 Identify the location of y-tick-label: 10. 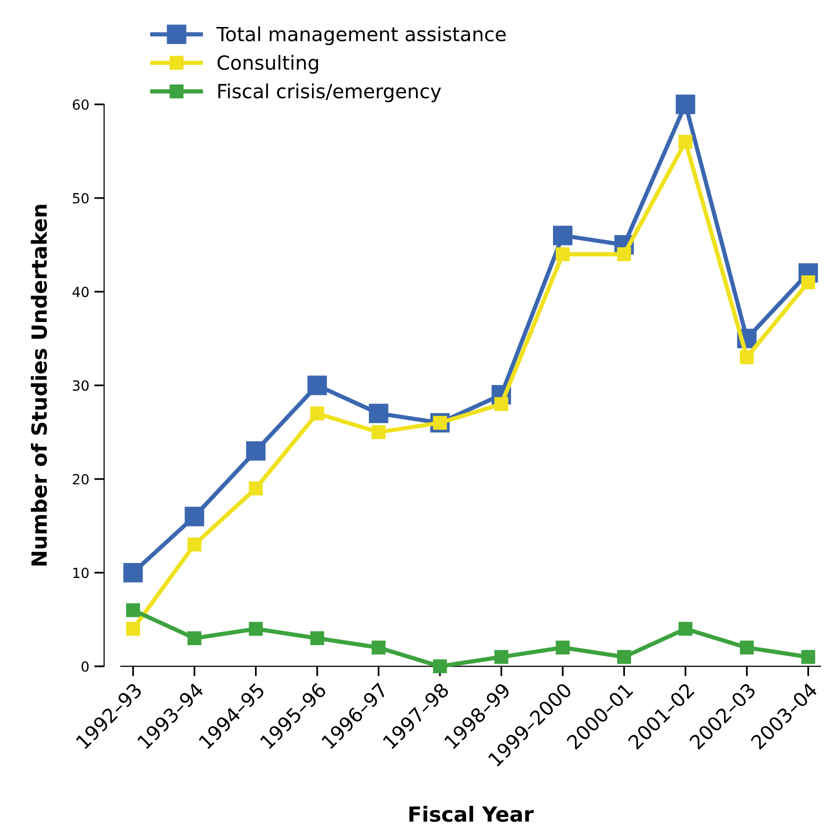
(81, 573).